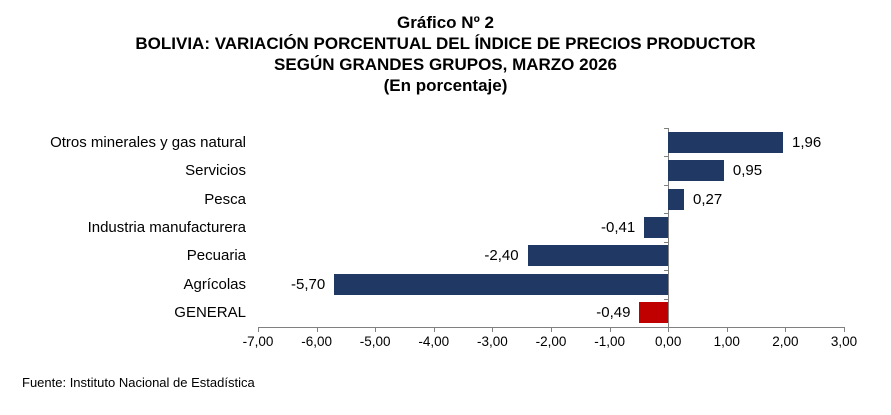  What do you see at coordinates (216, 256) in the screenshot?
I see `category-label-5: Pecuaria` at bounding box center [216, 256].